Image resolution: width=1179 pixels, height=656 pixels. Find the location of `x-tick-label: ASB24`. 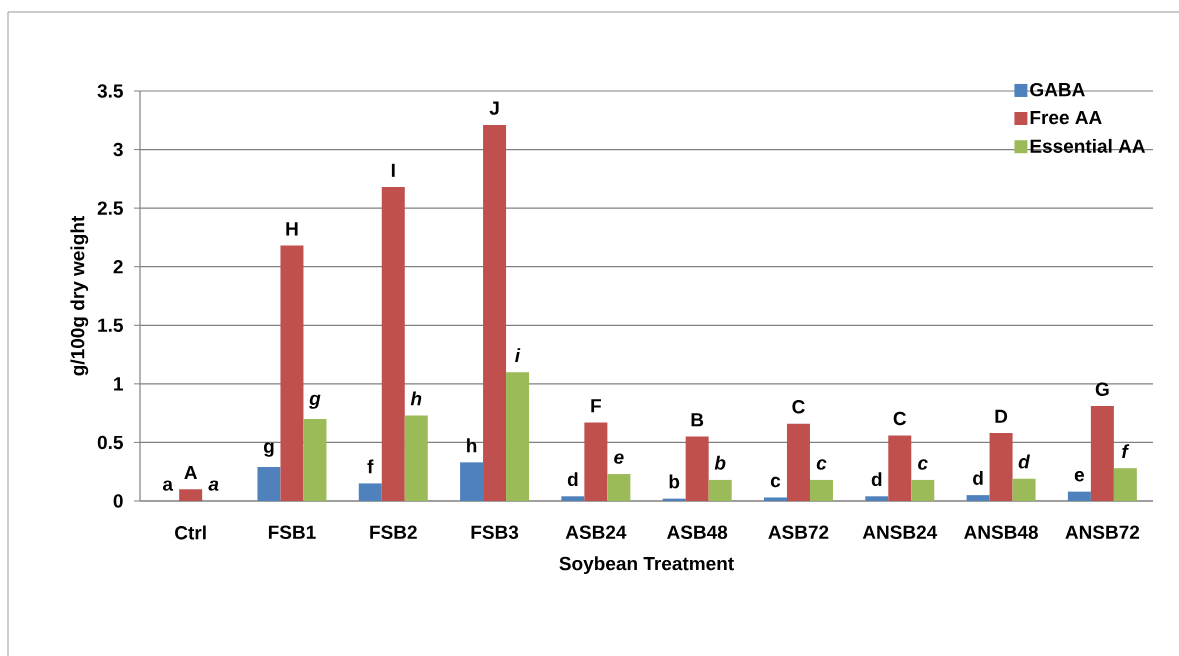

x-tick-label: ASB24 is located at coordinates (596, 532).